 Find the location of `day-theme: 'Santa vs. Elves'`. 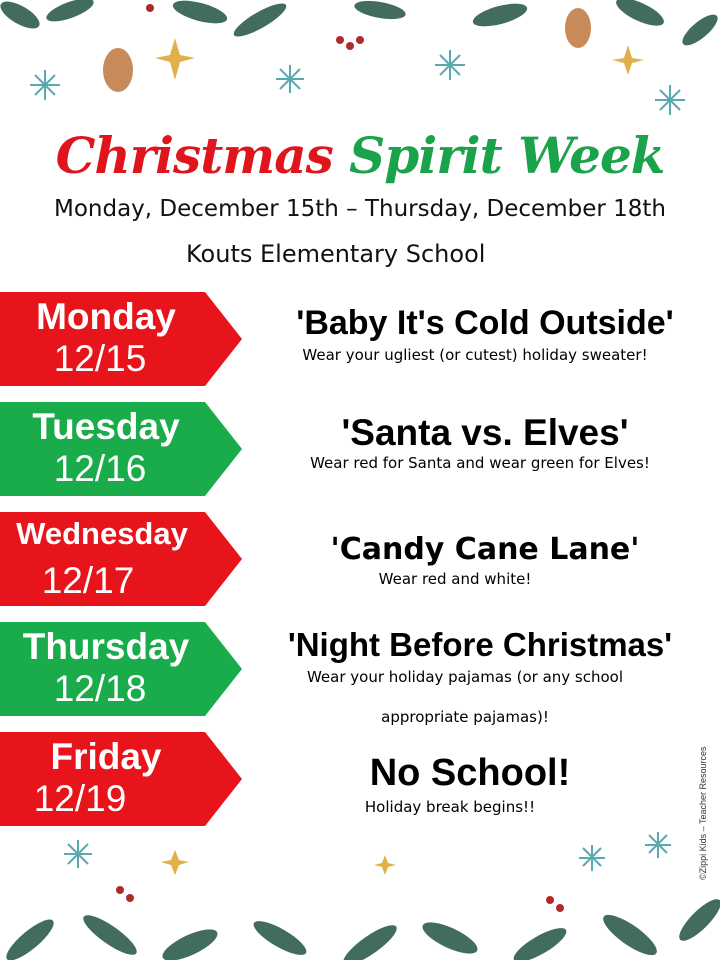

day-theme: 'Santa vs. Elves' is located at coordinates (485, 432).